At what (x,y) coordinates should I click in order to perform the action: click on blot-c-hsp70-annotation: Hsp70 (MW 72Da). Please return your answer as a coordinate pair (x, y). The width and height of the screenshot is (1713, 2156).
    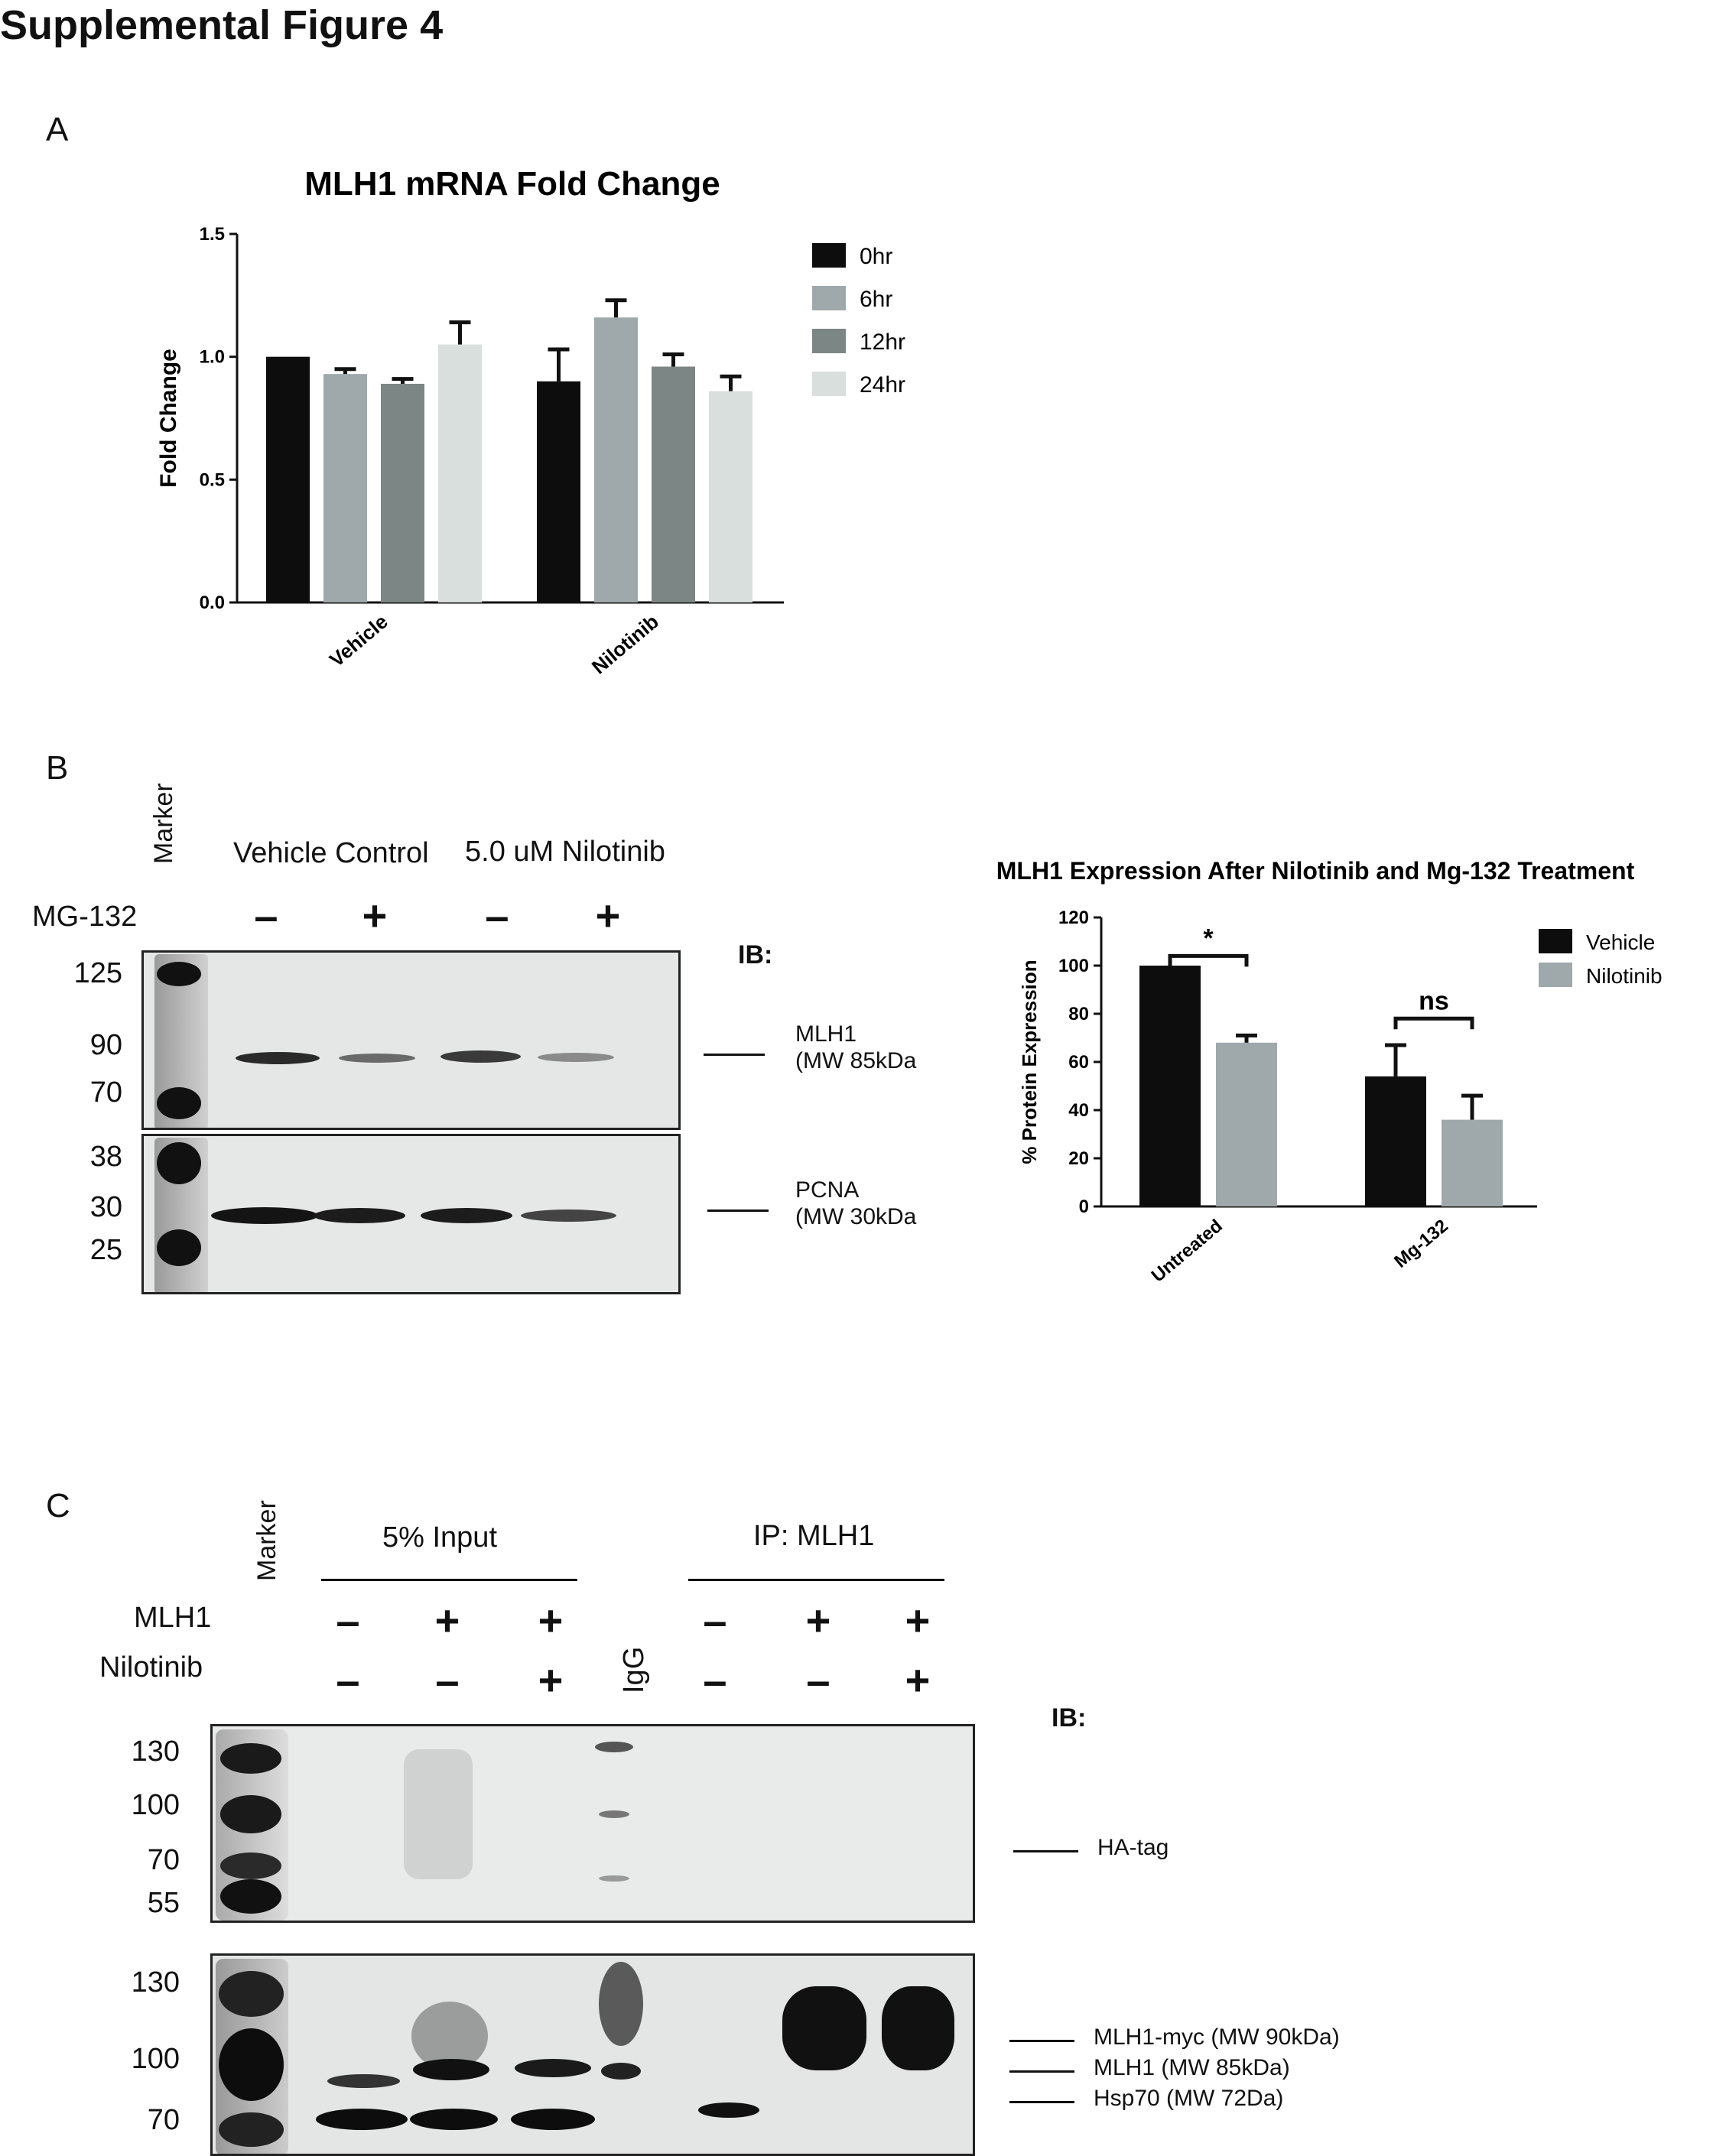
    Looking at the image, I should click on (1189, 2098).